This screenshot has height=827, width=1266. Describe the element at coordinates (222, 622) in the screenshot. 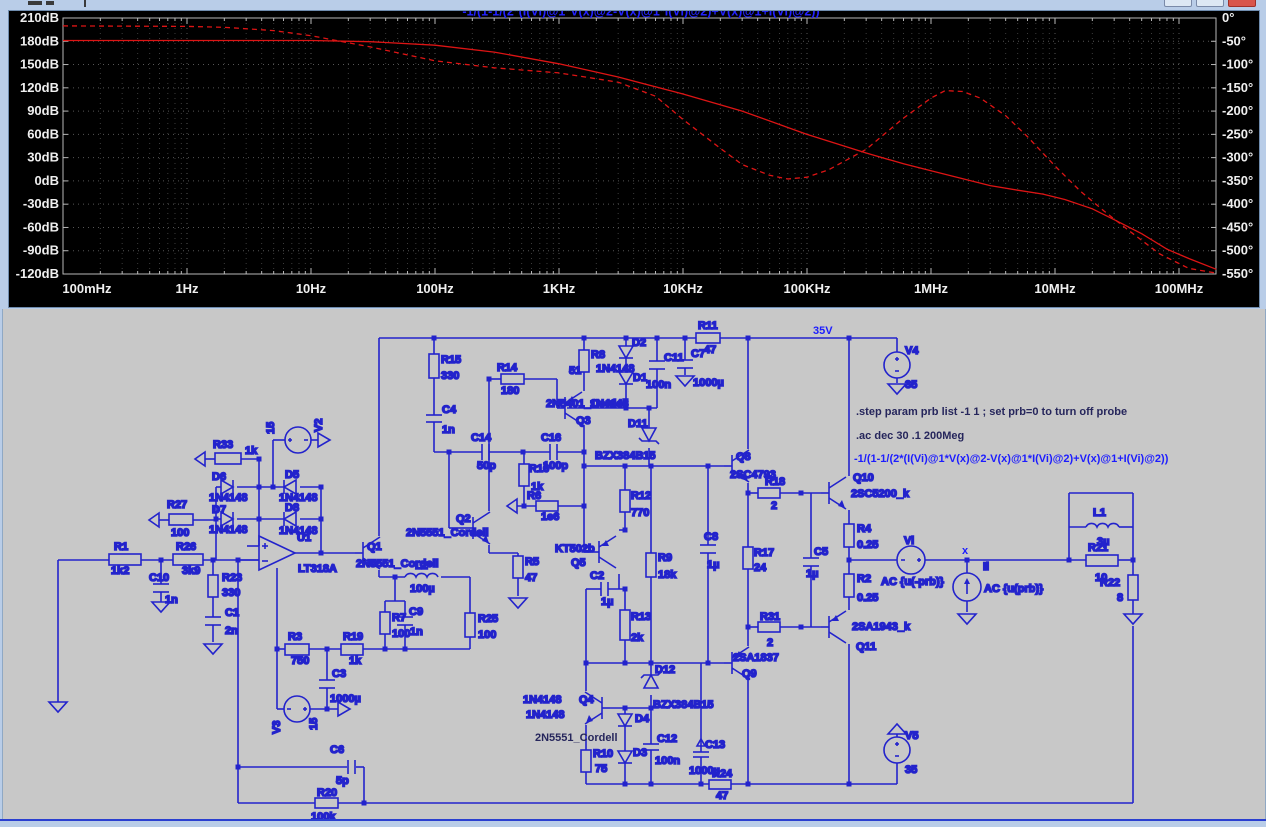

I see `component-C1: C1 2n` at that location.